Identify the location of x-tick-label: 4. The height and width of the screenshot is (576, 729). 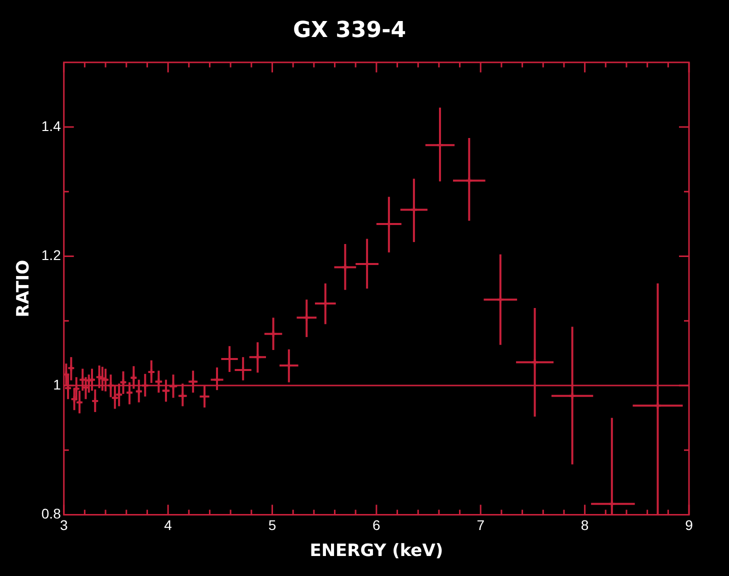
(168, 525).